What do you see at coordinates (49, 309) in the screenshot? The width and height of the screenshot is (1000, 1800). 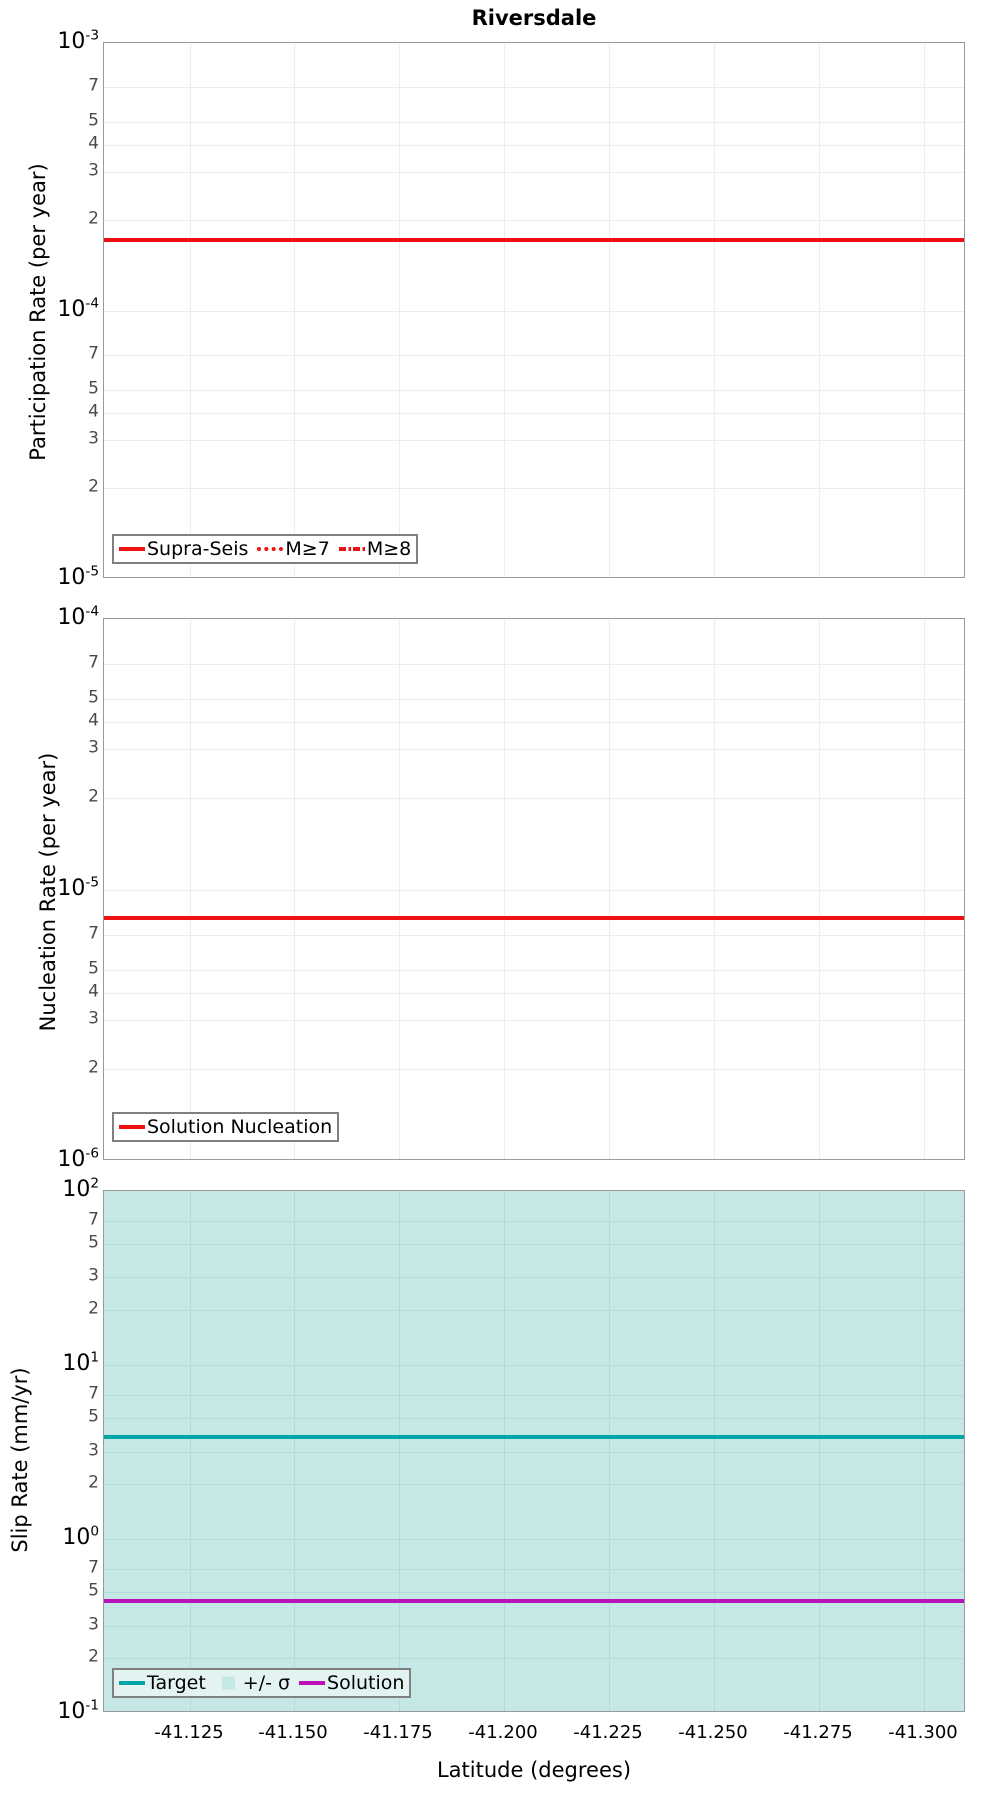 I see `participation-rate-y-axis: 10-3 7 5 4 3 2 10⁻⁴ 7 5 4 3 2 10⁻⁵` at bounding box center [49, 309].